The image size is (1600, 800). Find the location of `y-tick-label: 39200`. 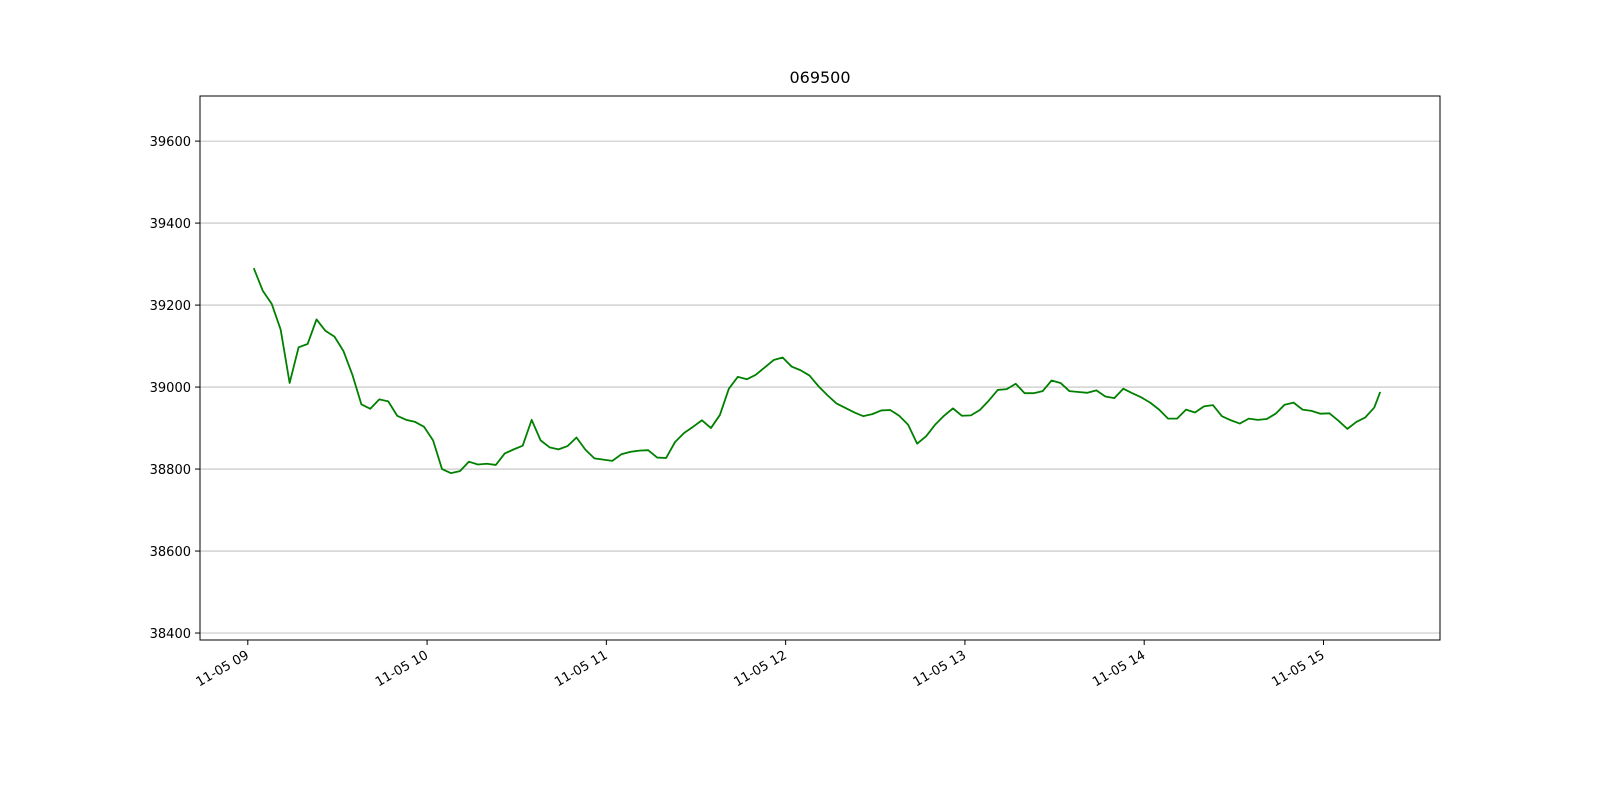

y-tick-label: 39200 is located at coordinates (170, 306).